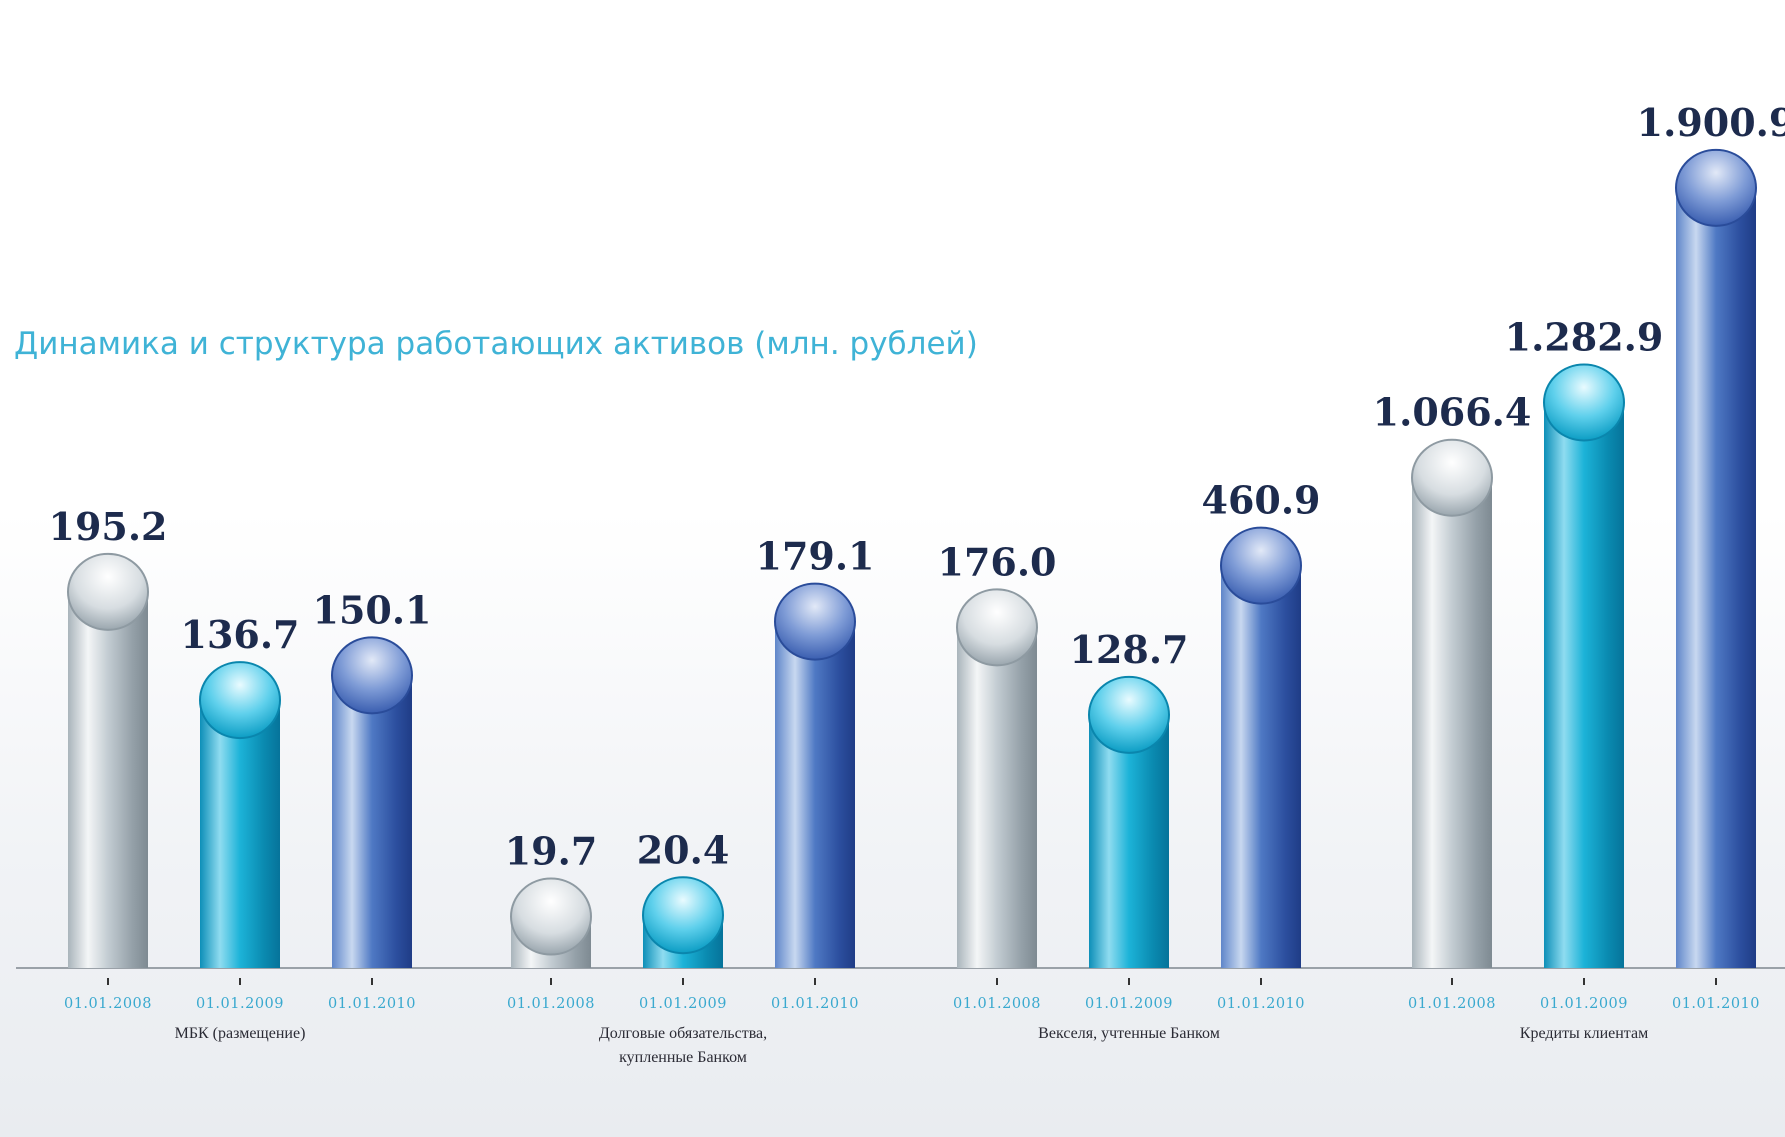 The width and height of the screenshot is (1785, 1137). I want to click on data-label: 136.7, so click(240, 634).